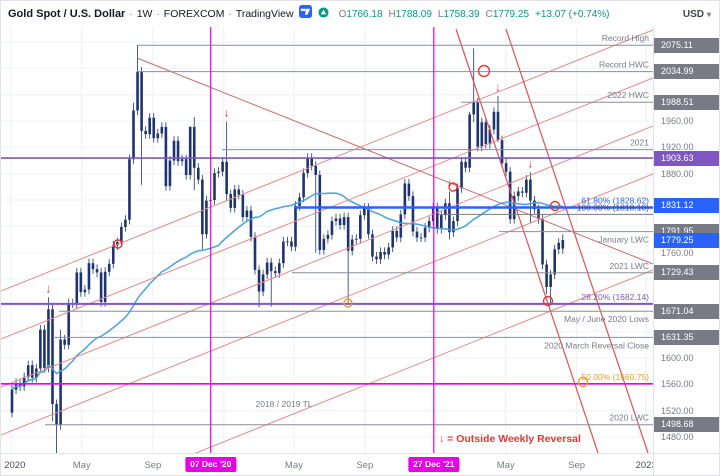 Image resolution: width=720 pixels, height=476 pixels. Describe the element at coordinates (677, 252) in the screenshot. I see `price-axis-label: 1760.00` at that location.